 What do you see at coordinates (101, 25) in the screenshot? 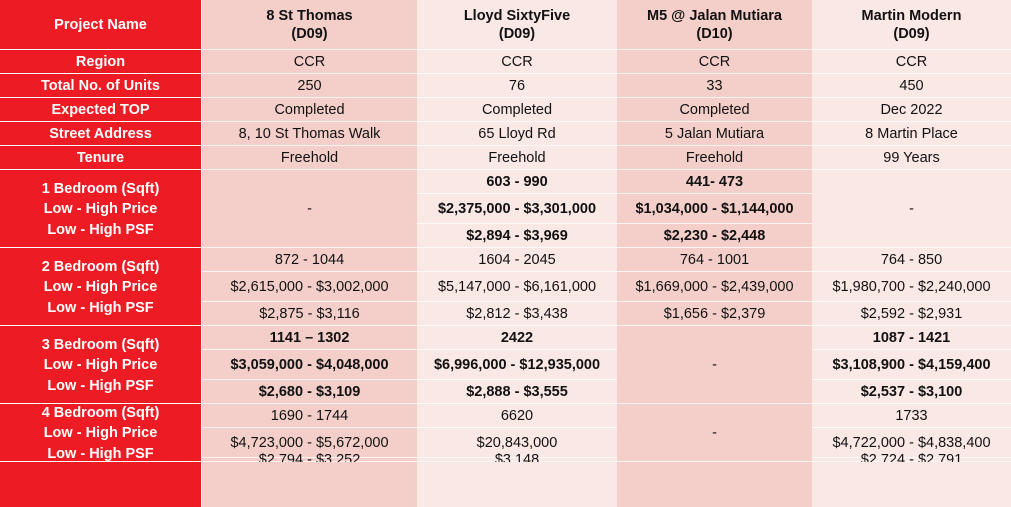
I see `header-label: Project Name` at bounding box center [101, 25].